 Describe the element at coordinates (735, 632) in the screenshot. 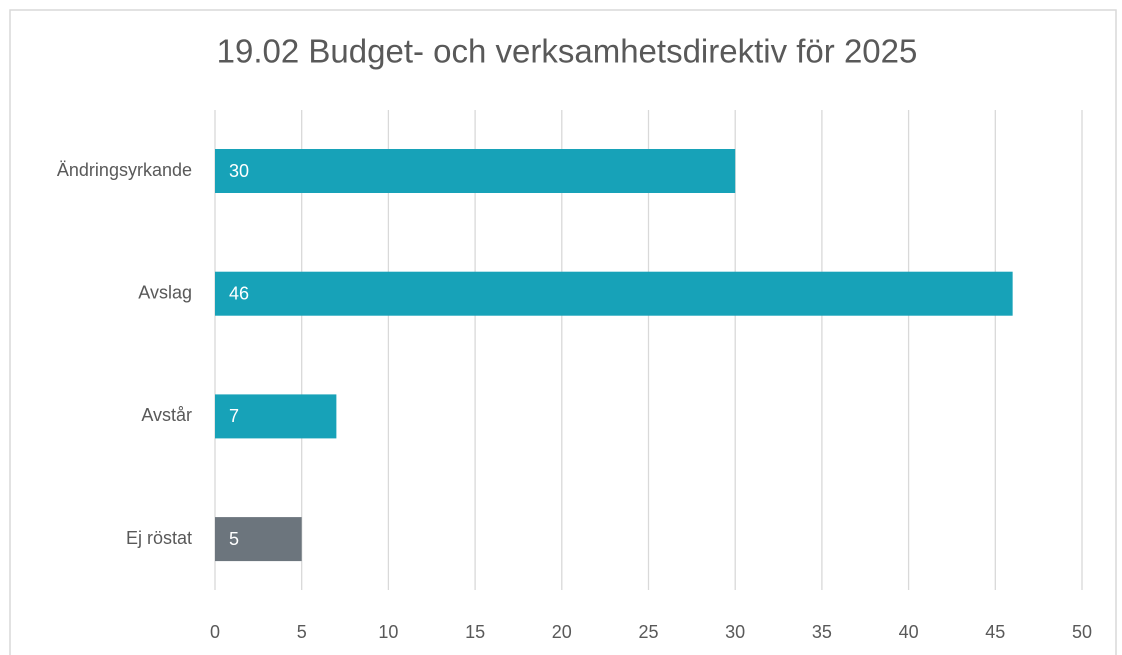

I see `x-tick-label: 30` at that location.